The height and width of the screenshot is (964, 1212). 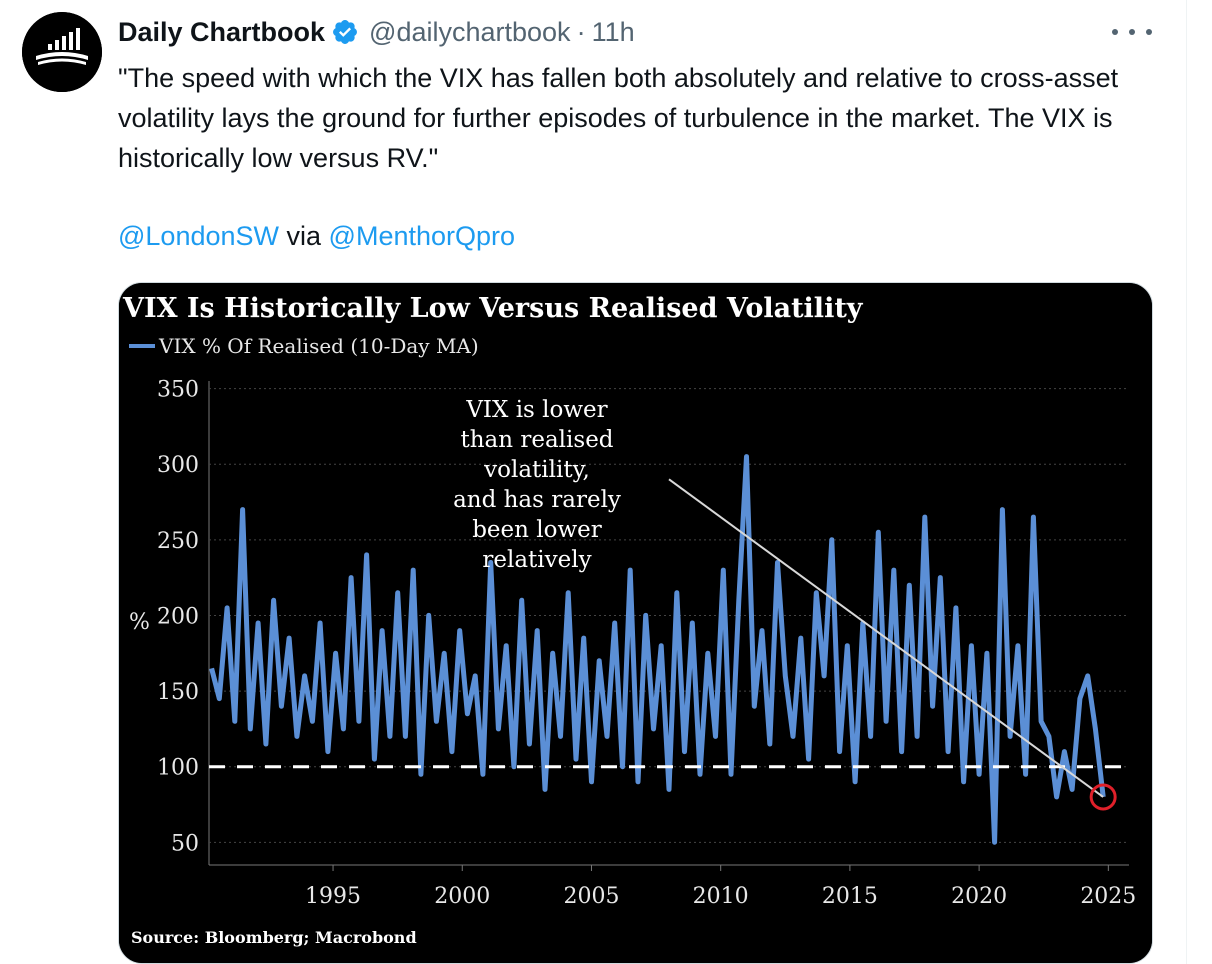 What do you see at coordinates (178, 465) in the screenshot?
I see `y-tick-label: 300` at bounding box center [178, 465].